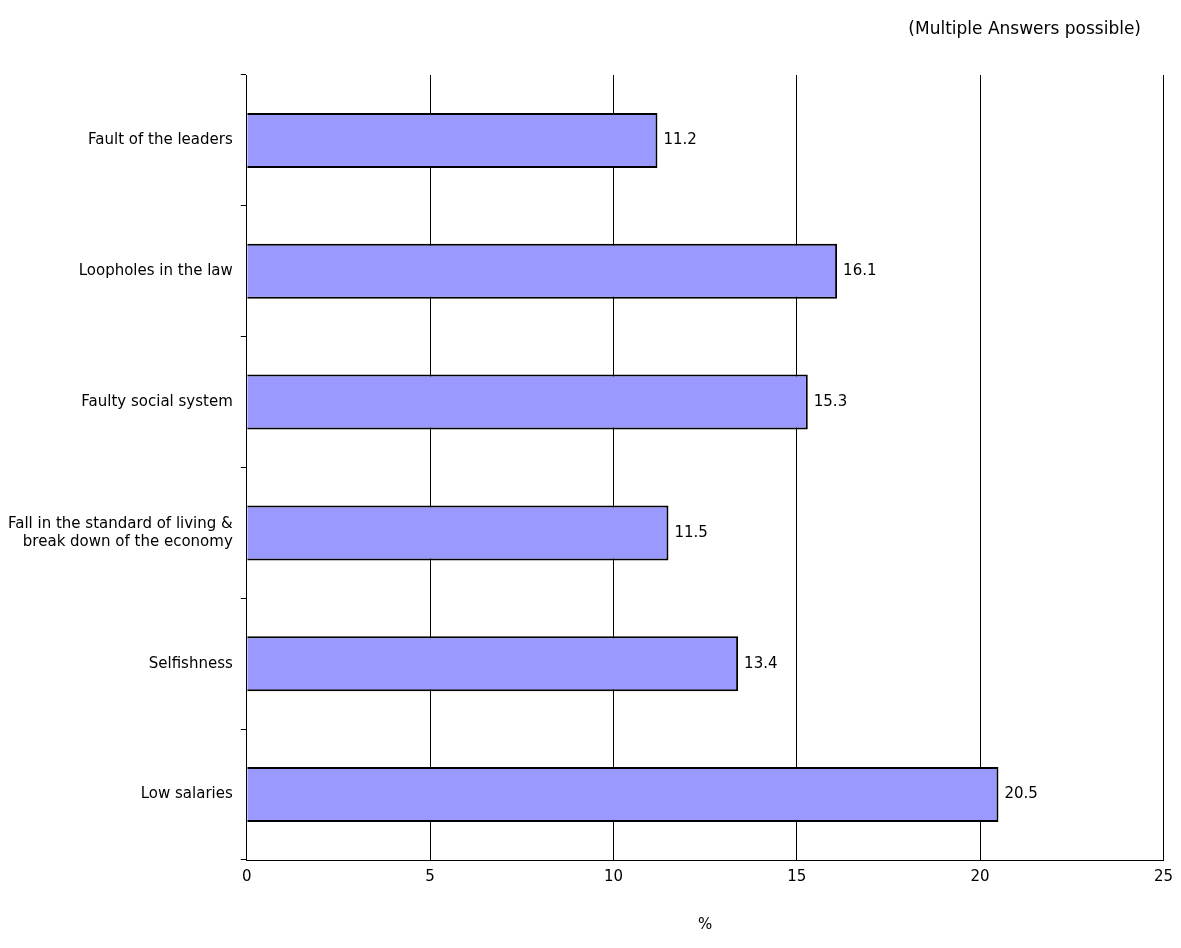 This screenshot has width=1181, height=948. I want to click on x-tick-label: 25, so click(1163, 875).